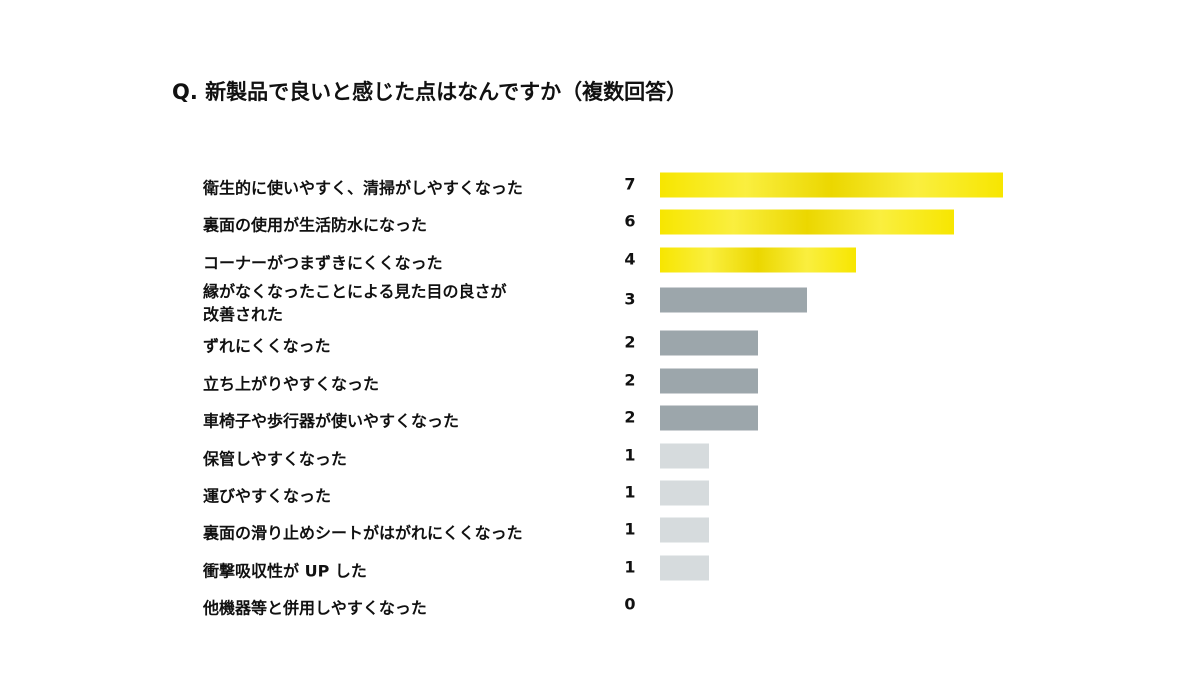 This screenshot has width=1200, height=698. Describe the element at coordinates (275, 459) in the screenshot. I see `category-label: 保管しやすくなった` at that location.